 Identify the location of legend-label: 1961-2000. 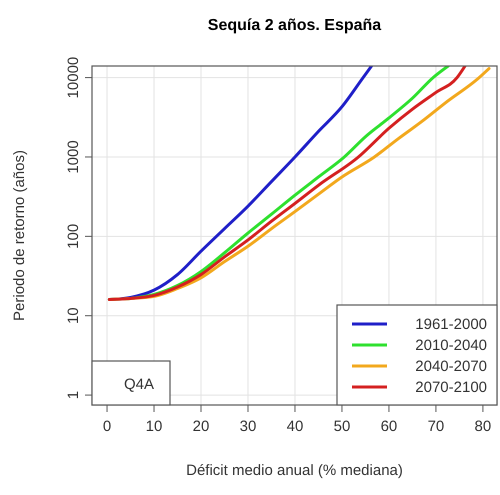
(451, 324).